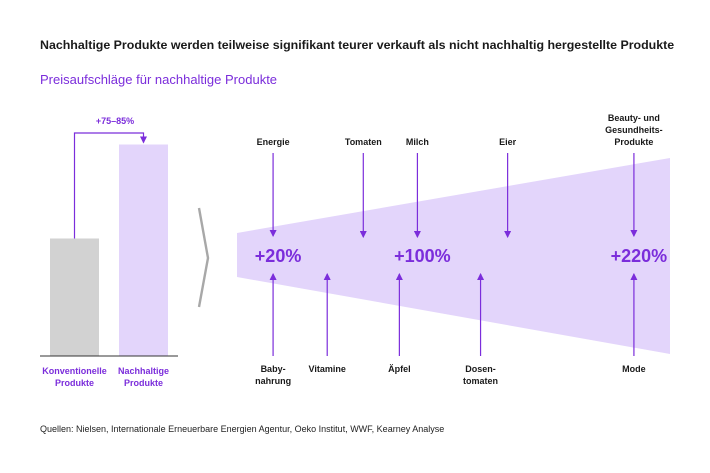 The height and width of the screenshot is (473, 710). I want to click on bottom-product-label-0: Baby-nahrung, so click(273, 375).